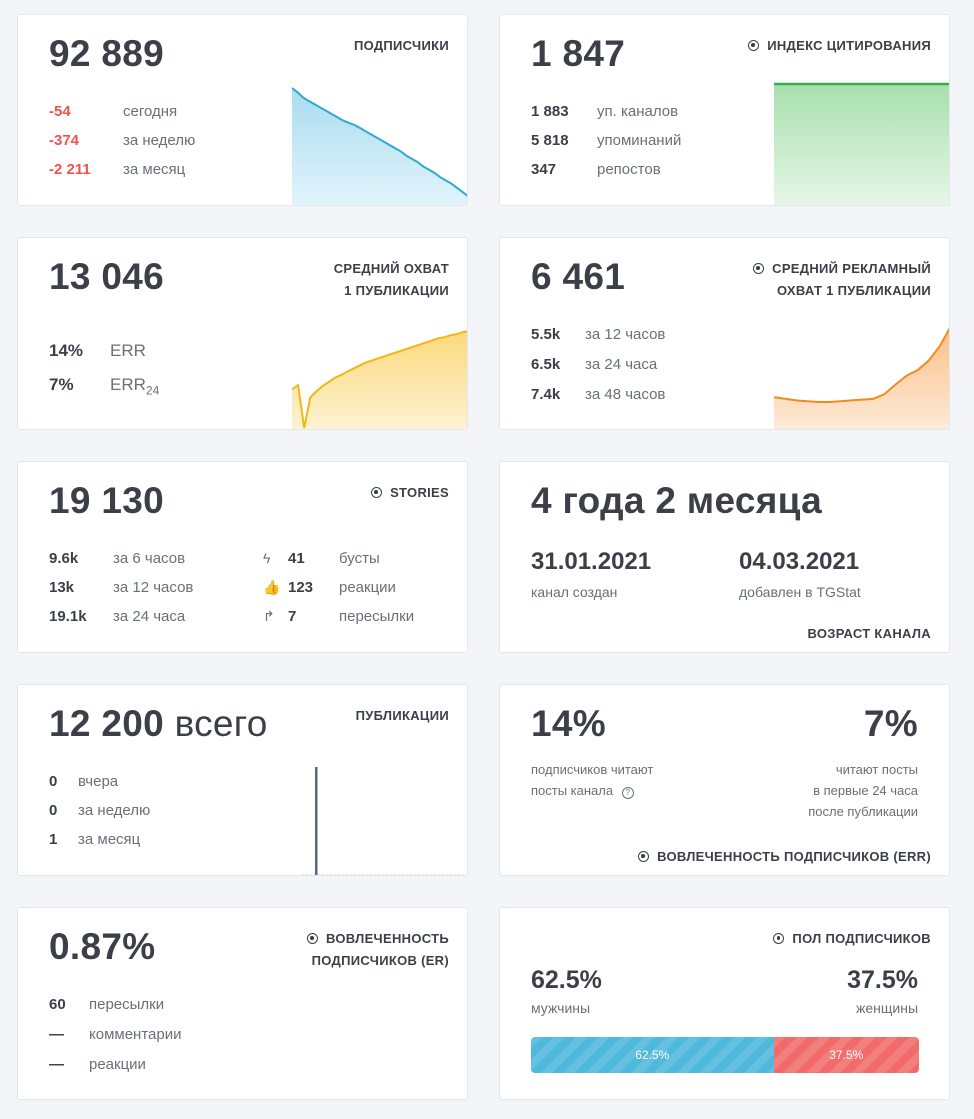 This screenshot has width=974, height=1119. I want to click on average-ad-reach-value: 6 461, so click(578, 276).